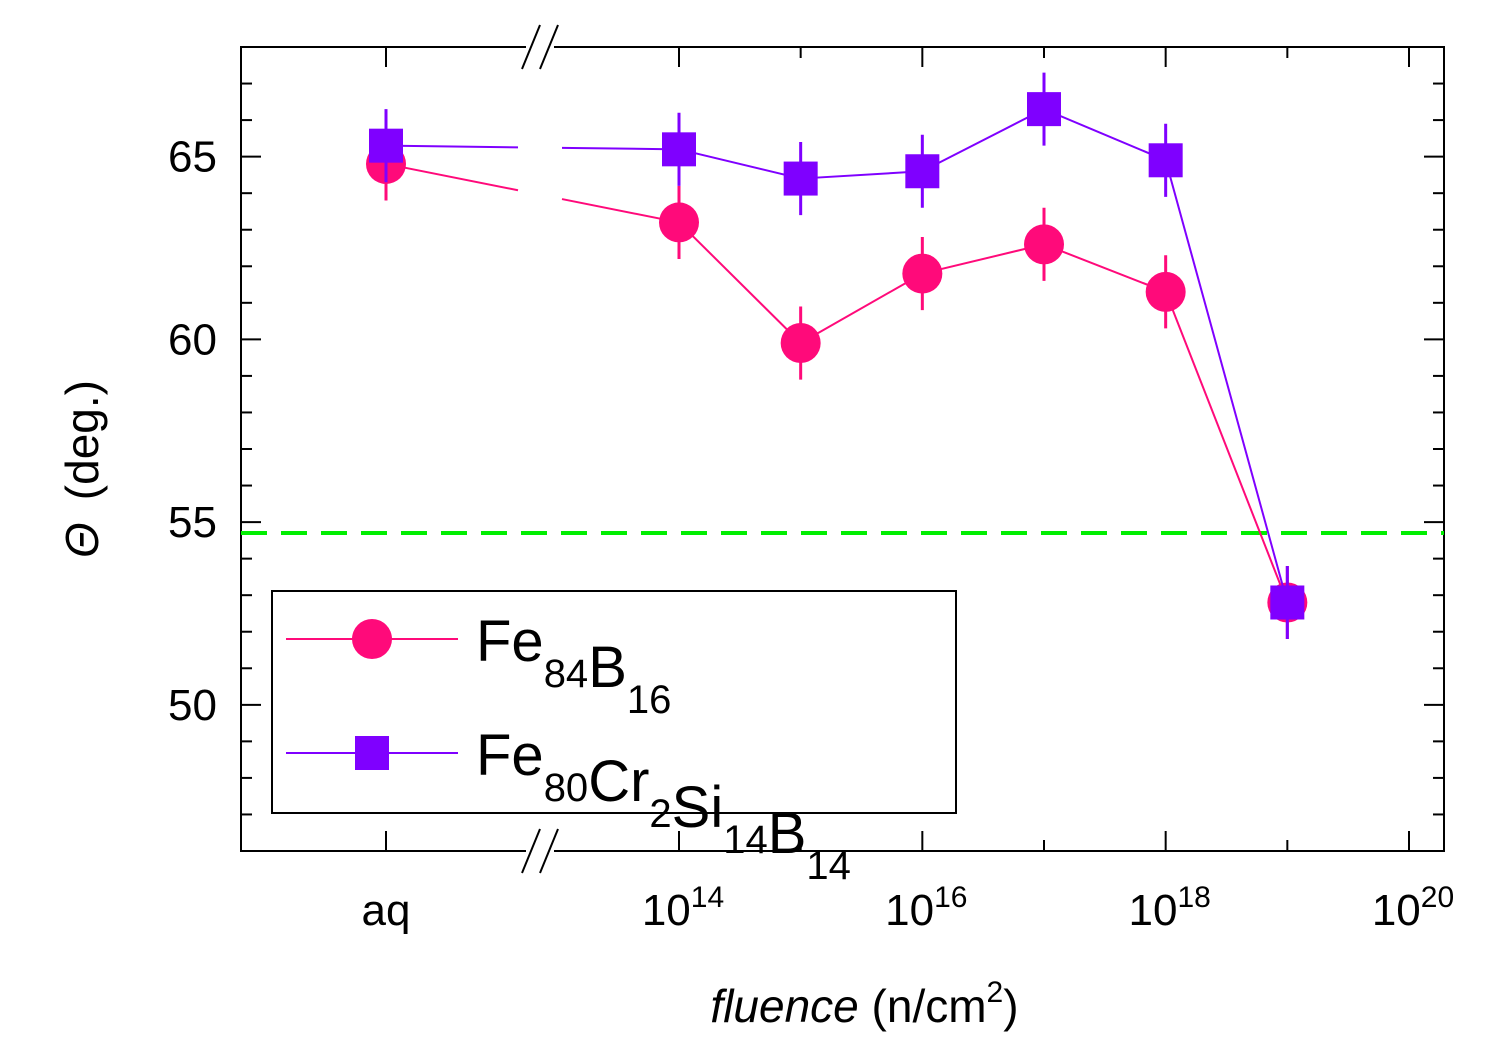 The height and width of the screenshot is (1057, 1487). I want to click on legend-marker-circle, so click(372, 639).